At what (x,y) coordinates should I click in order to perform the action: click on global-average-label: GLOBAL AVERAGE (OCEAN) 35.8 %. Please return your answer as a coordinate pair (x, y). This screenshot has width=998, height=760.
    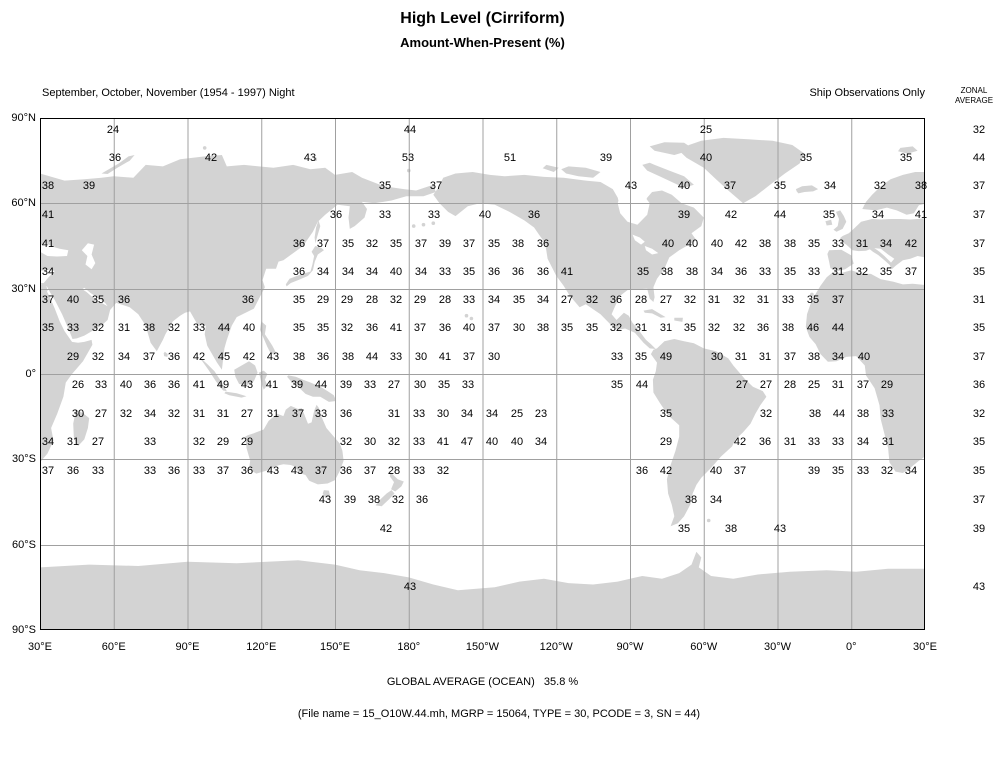
    Looking at the image, I should click on (482, 682).